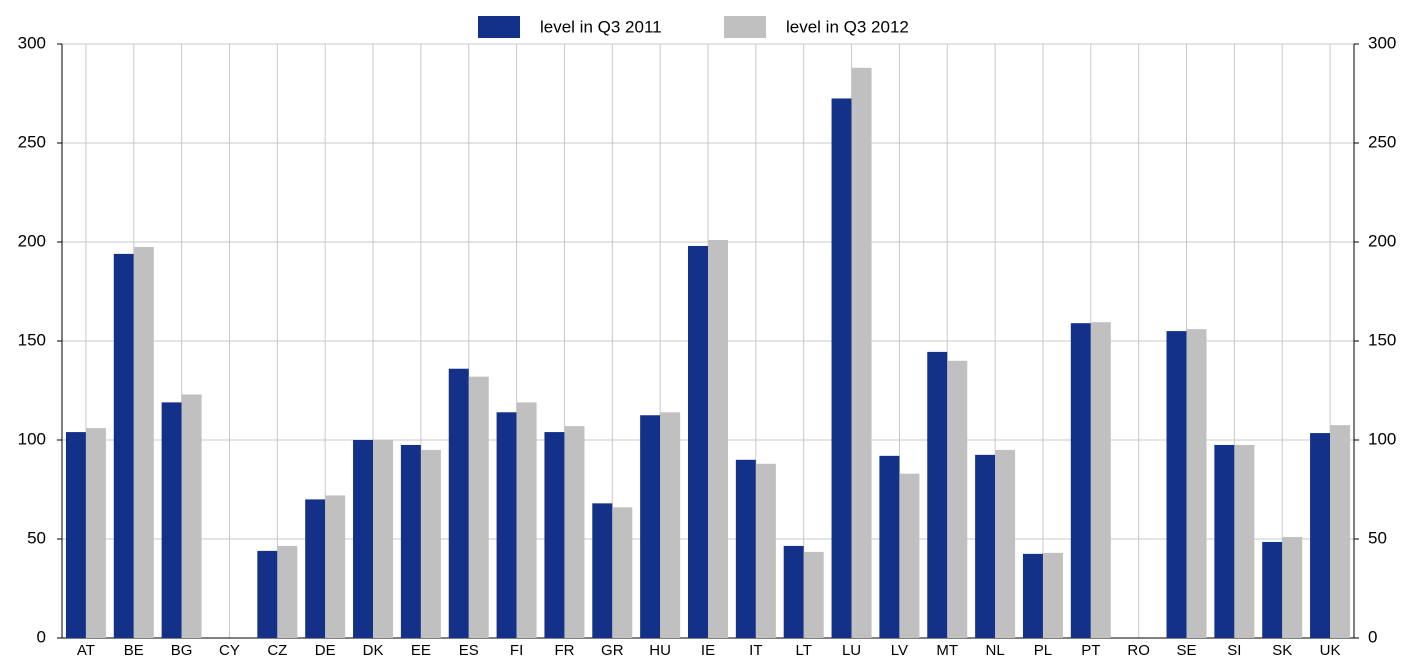 Image resolution: width=1409 pixels, height=659 pixels. I want to click on x-tick-label: DE, so click(325, 650).